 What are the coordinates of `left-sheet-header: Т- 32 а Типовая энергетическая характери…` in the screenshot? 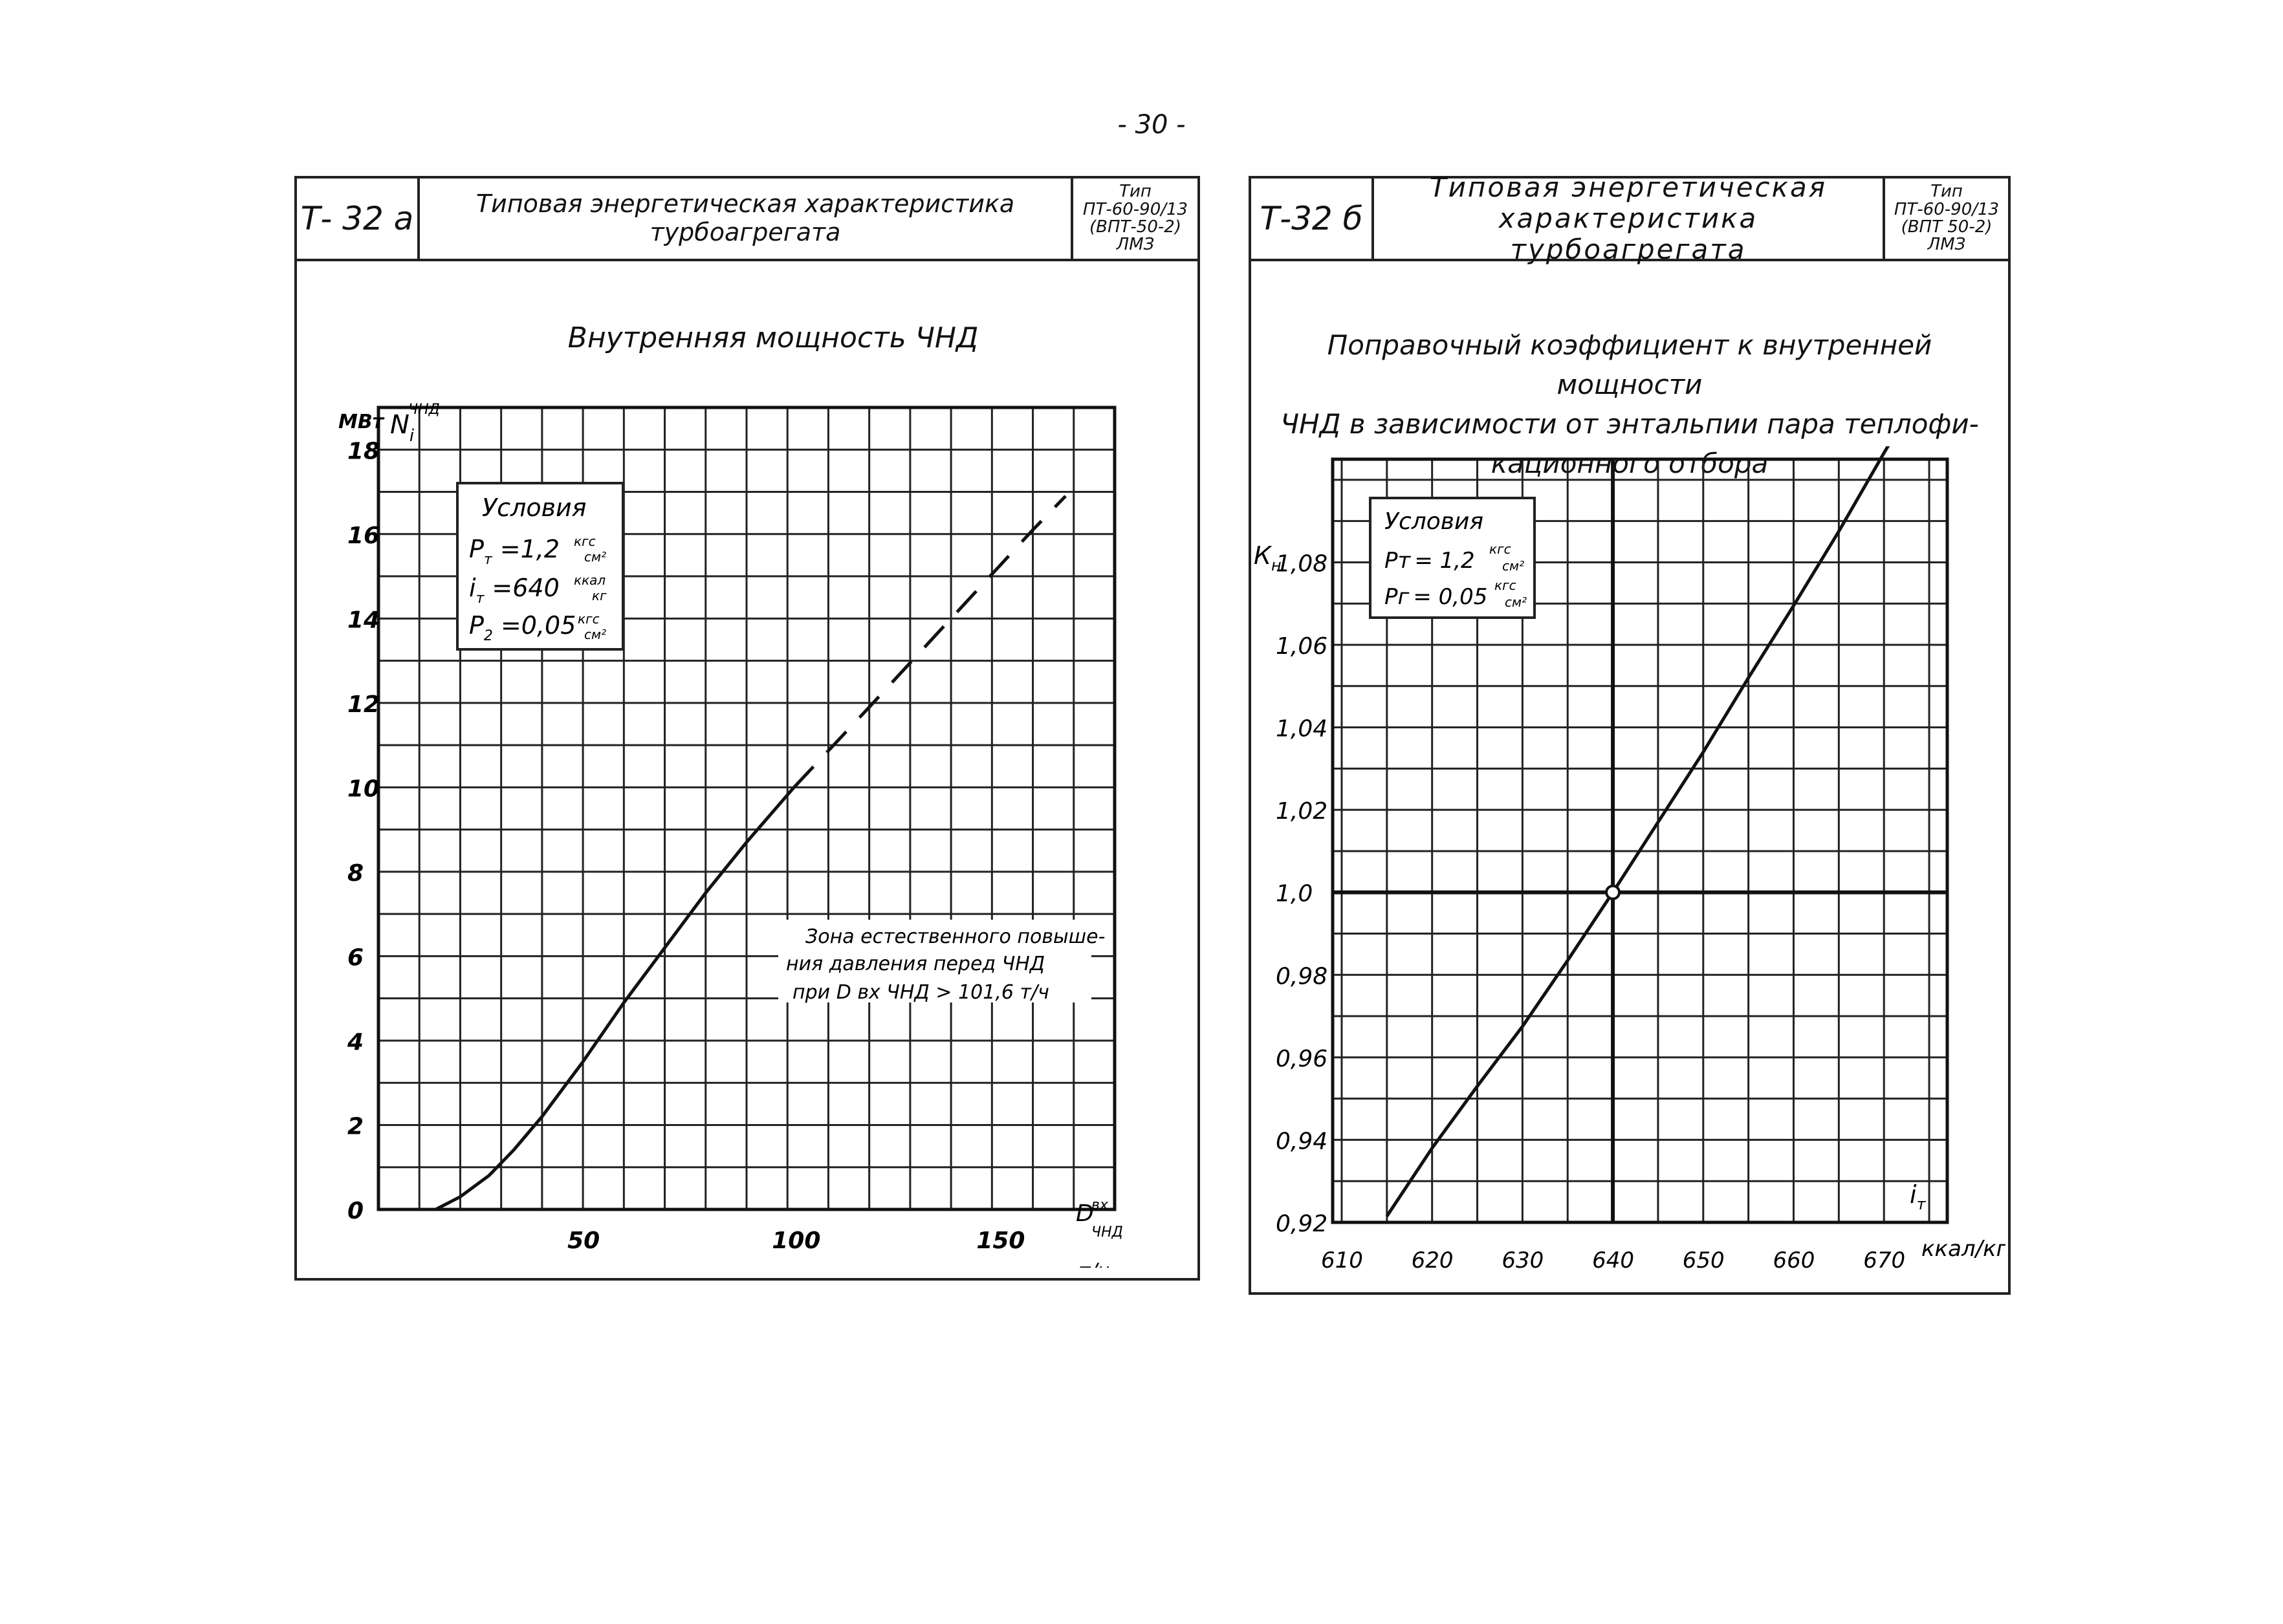 It's located at (747, 220).